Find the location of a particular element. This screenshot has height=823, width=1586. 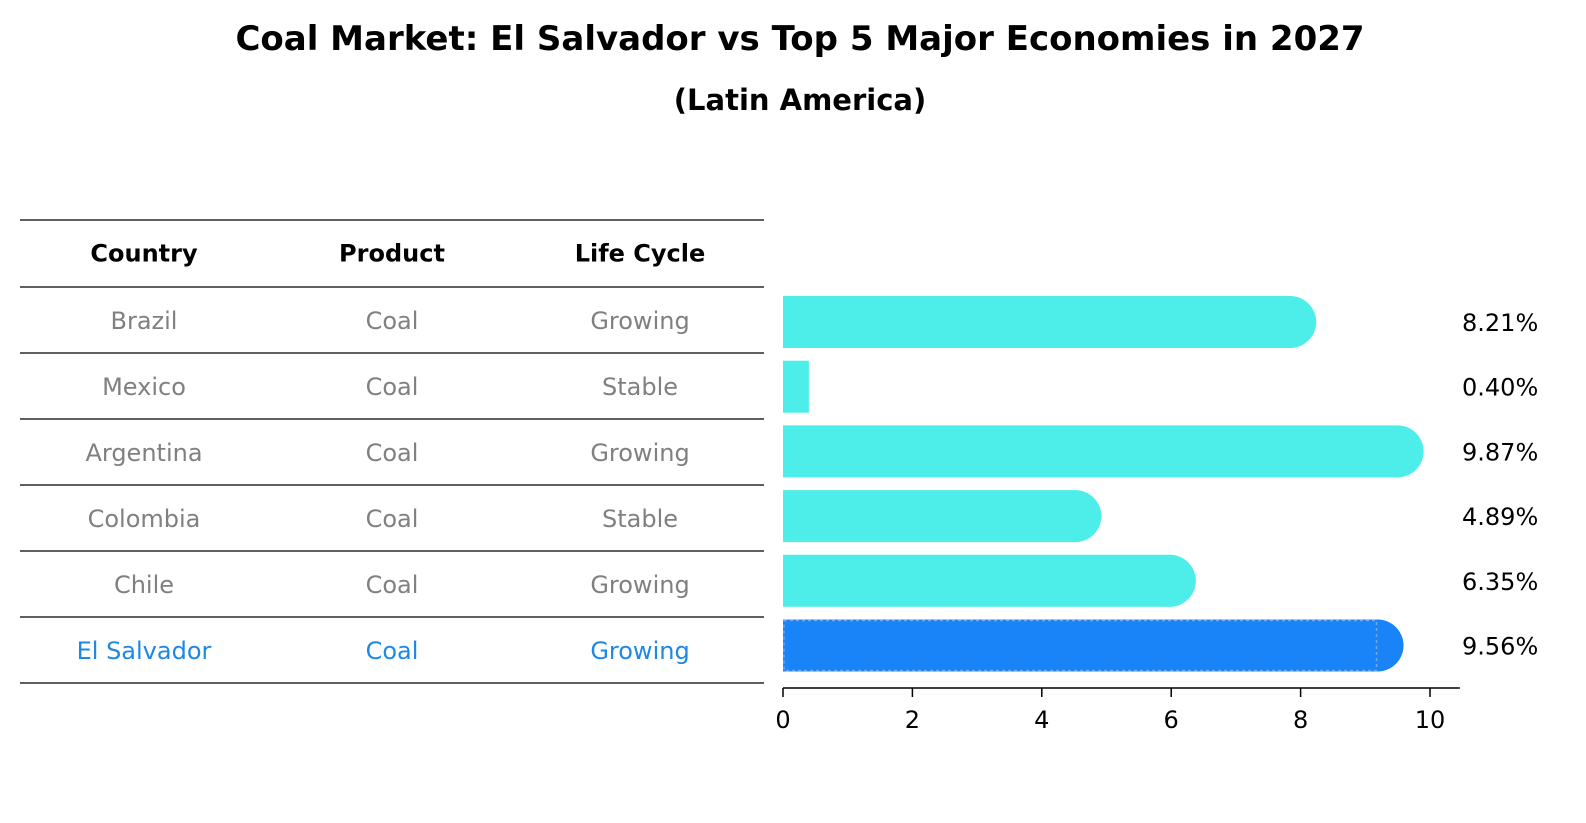

table-cell-country: El Salvador is located at coordinates (144, 651).